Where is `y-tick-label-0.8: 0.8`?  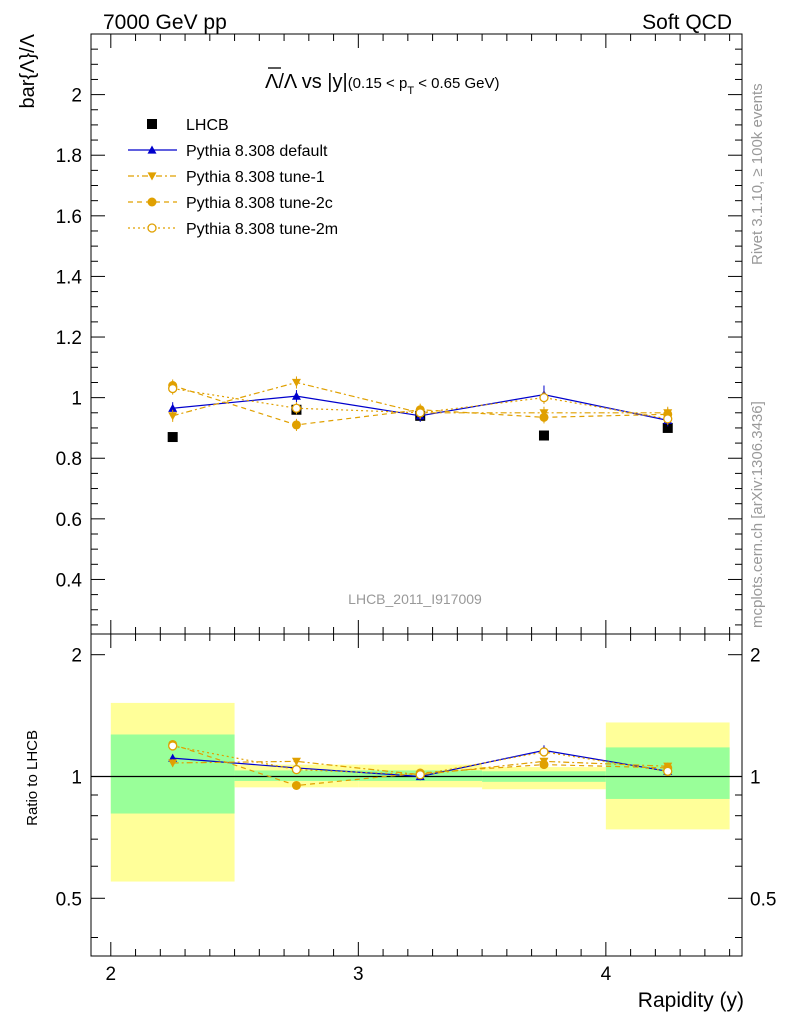 y-tick-label-0.8: 0.8 is located at coordinates (69, 459).